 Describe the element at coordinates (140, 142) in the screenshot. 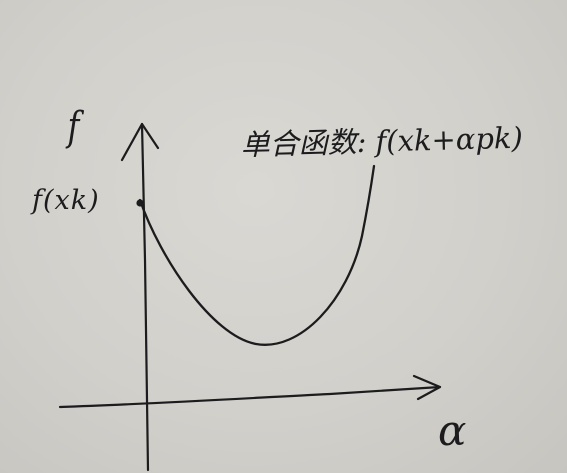

I see `y-axis-arrowhead` at that location.